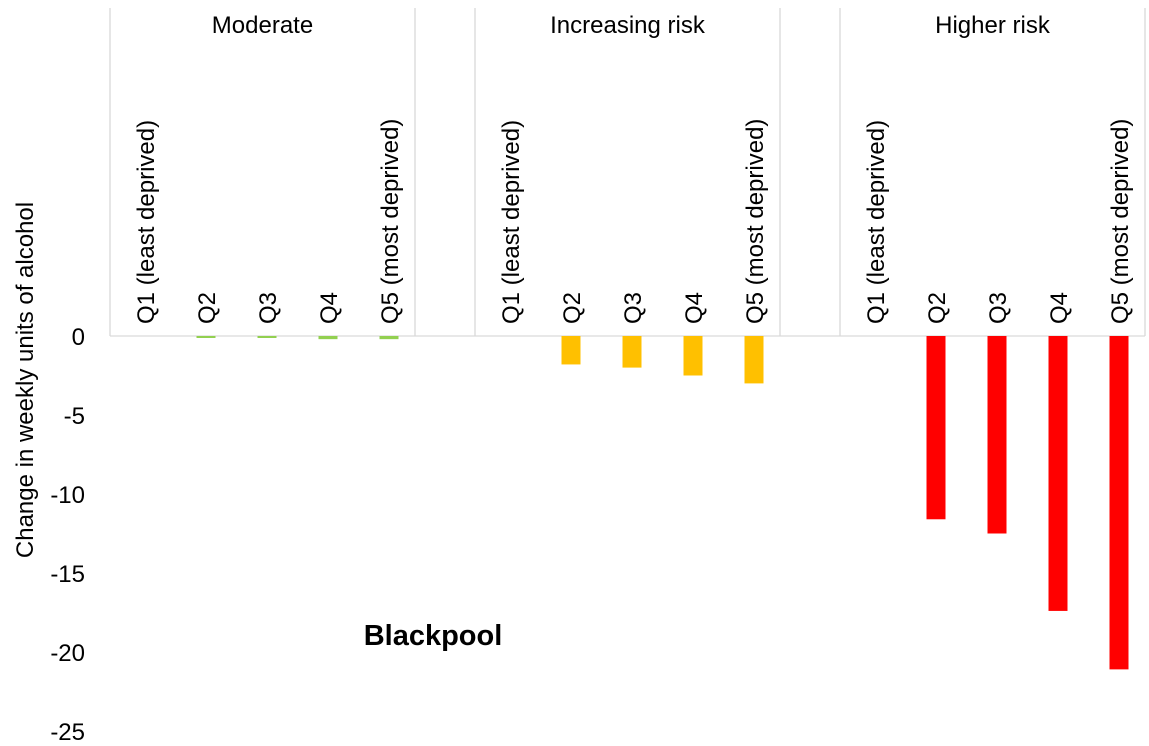 Image resolution: width=1149 pixels, height=746 pixels. What do you see at coordinates (67, 653) in the screenshot?
I see `y-tick-label: -20` at bounding box center [67, 653].